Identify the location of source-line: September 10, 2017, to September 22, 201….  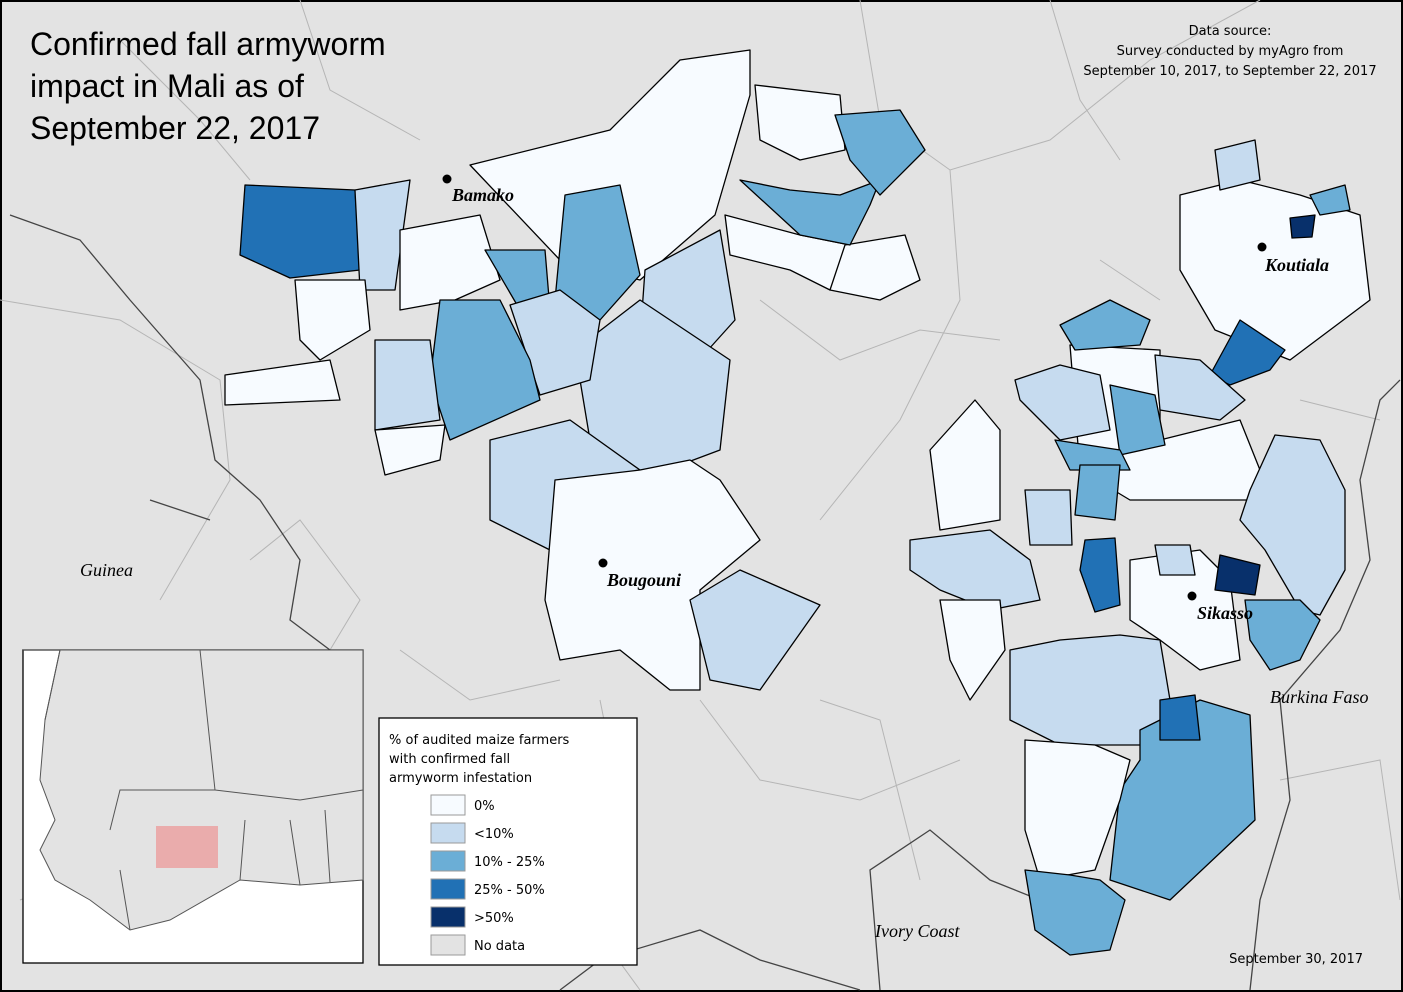
(1229, 71).